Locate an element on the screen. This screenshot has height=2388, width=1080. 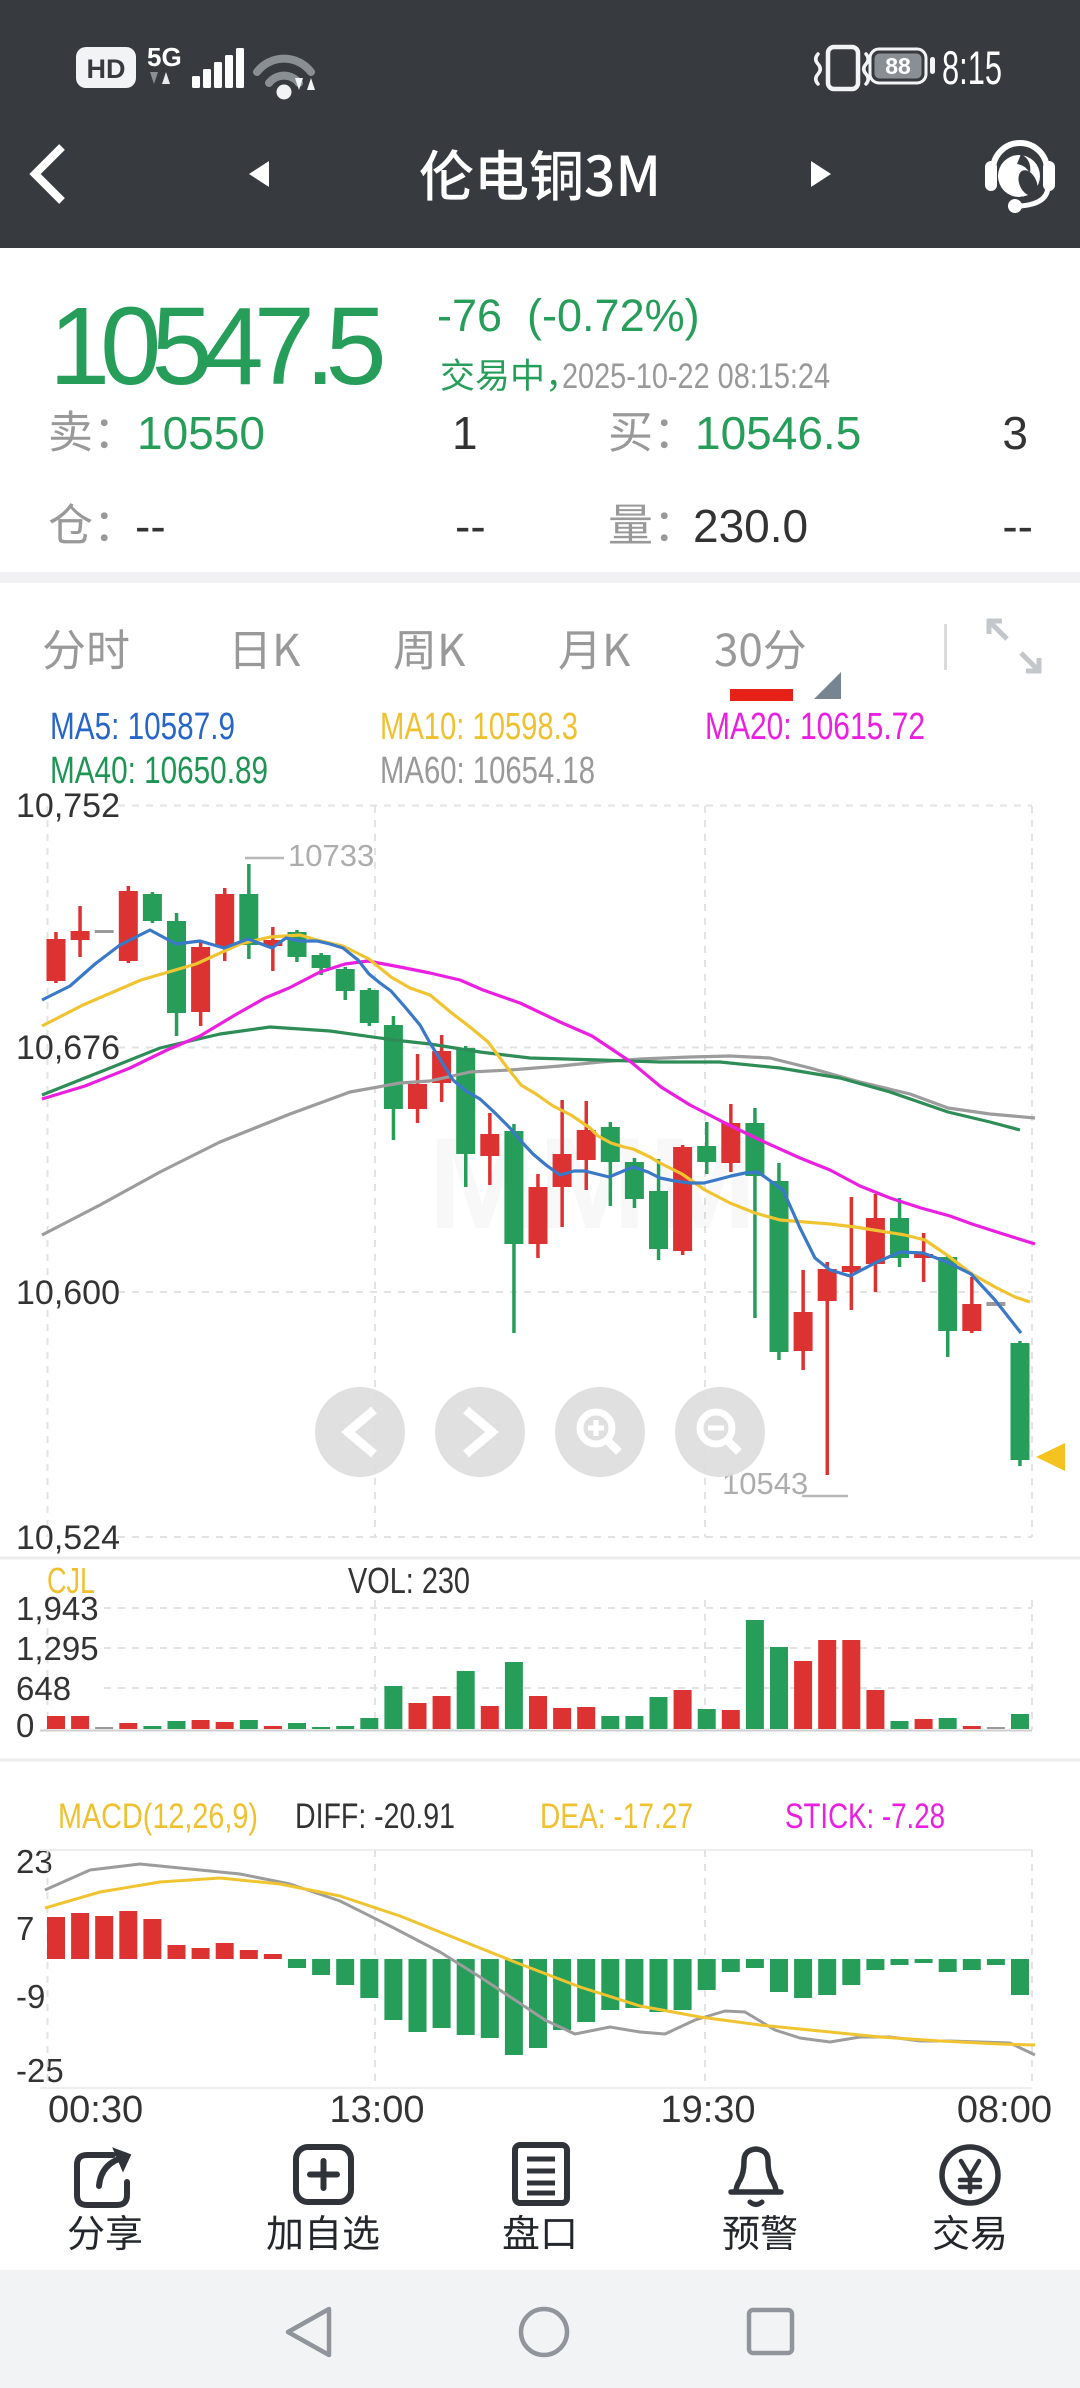
svg-text: 88 is located at coordinates (898, 66).